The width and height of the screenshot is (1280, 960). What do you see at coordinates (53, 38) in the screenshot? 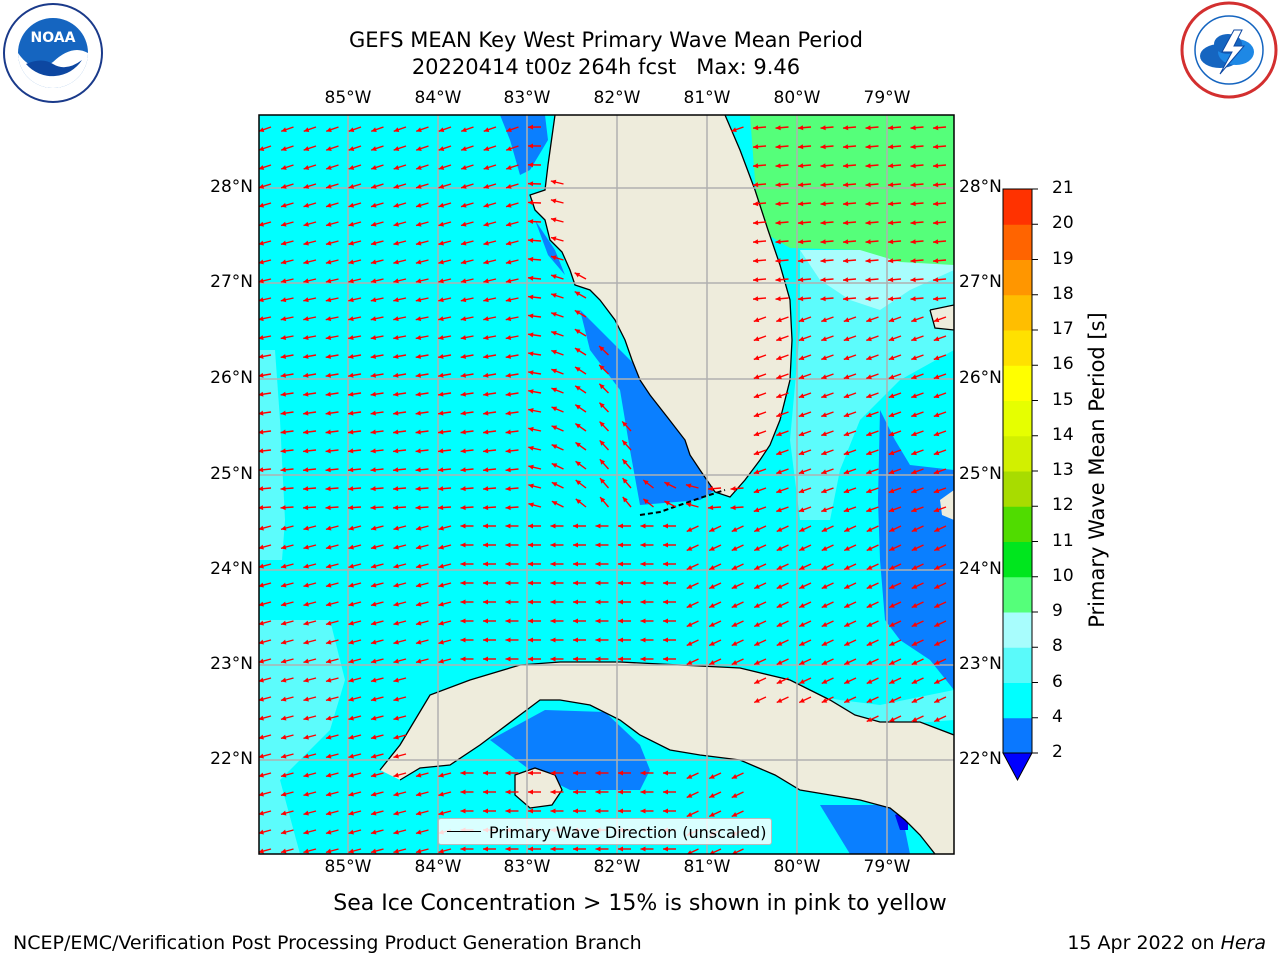
I see `noaa-logo-text: NOAA` at bounding box center [53, 38].